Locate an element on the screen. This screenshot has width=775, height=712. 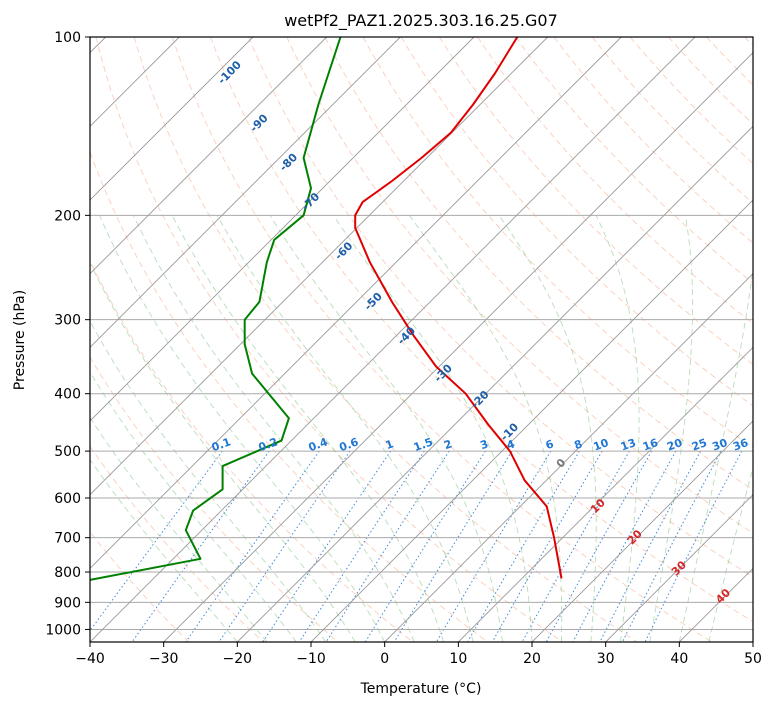
mixing-ratio-label: 8 is located at coordinates (578, 444).